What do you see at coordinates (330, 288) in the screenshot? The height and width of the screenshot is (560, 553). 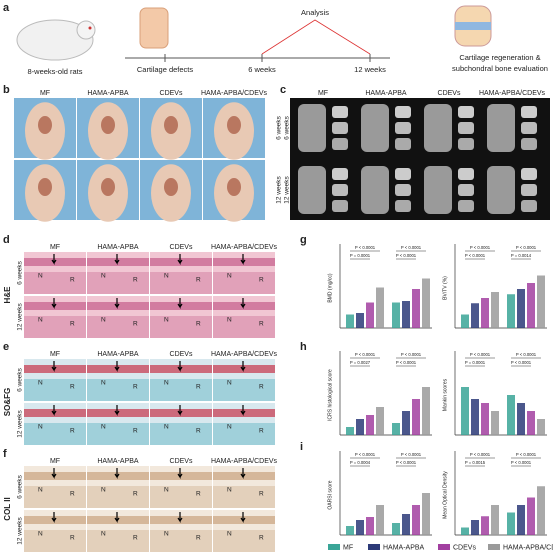 I see `y-axis-label: BMD (mg/cc)` at bounding box center [330, 288].